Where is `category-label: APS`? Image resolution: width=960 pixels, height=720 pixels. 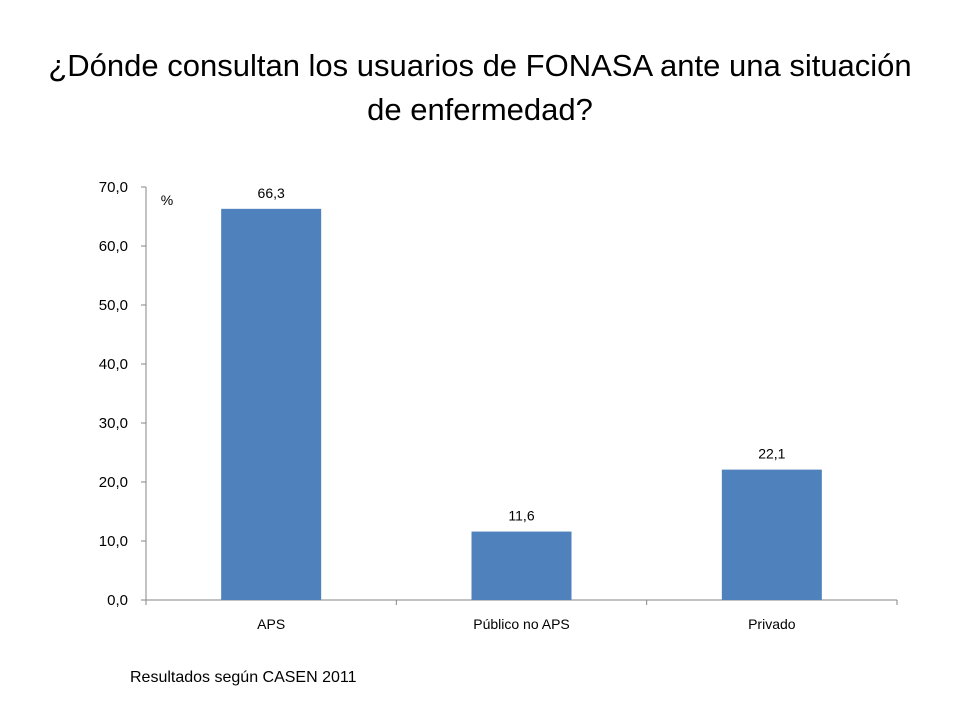
category-label: APS is located at coordinates (271, 624).